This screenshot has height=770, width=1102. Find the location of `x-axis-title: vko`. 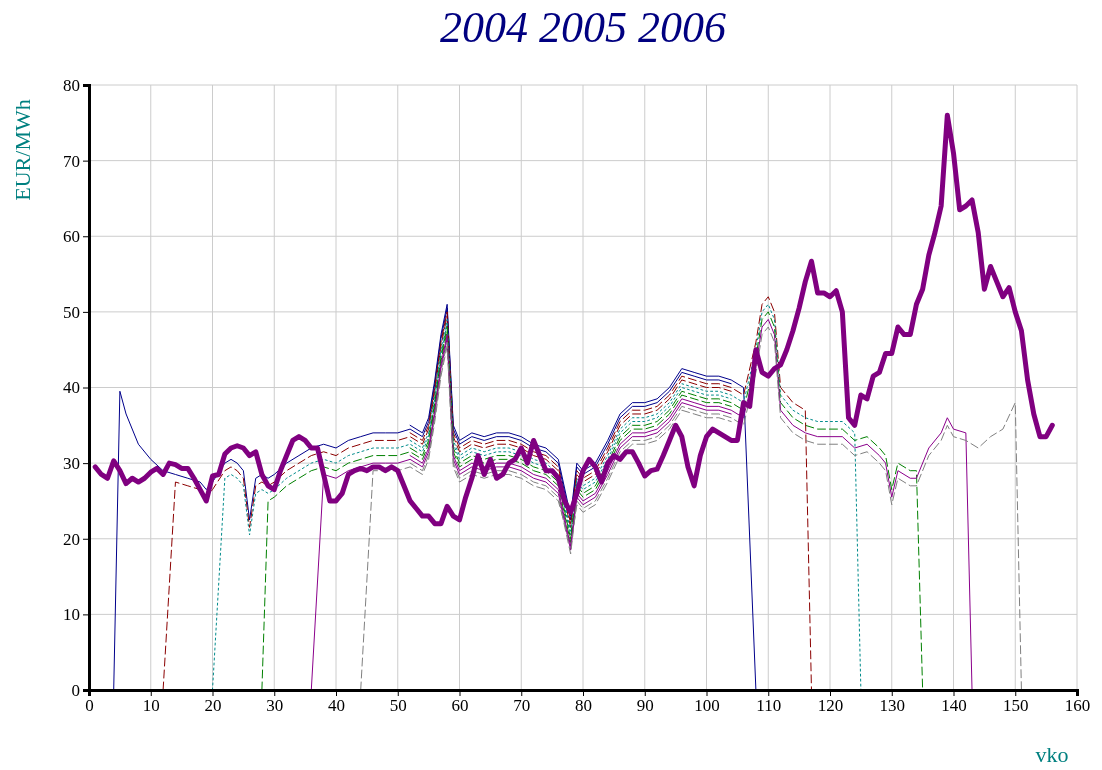

x-axis-title: vko is located at coordinates (1052, 754).